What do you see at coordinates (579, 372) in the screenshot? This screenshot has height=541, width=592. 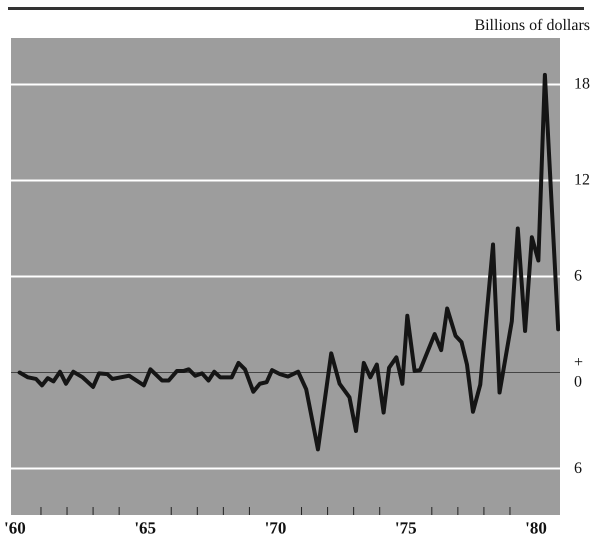 I see `y-tick-label: + 0` at bounding box center [579, 372].